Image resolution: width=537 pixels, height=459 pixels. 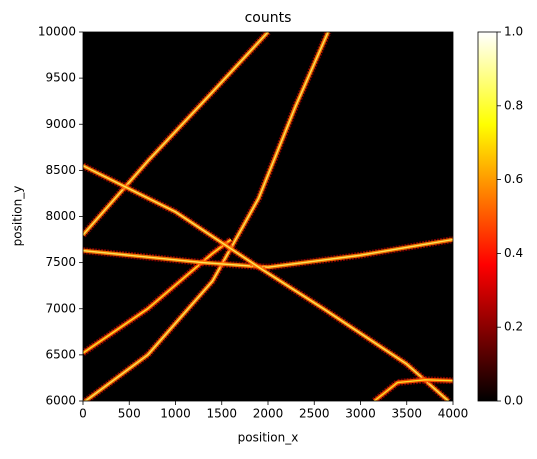 What do you see at coordinates (129, 414) in the screenshot?
I see `x-tick-label: 500` at bounding box center [129, 414].